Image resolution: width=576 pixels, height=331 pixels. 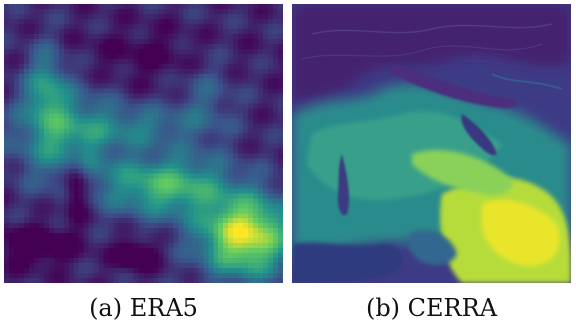 What do you see at coordinates (143, 308) in the screenshot?
I see `caption-a: (a) ERA5` at bounding box center [143, 308].